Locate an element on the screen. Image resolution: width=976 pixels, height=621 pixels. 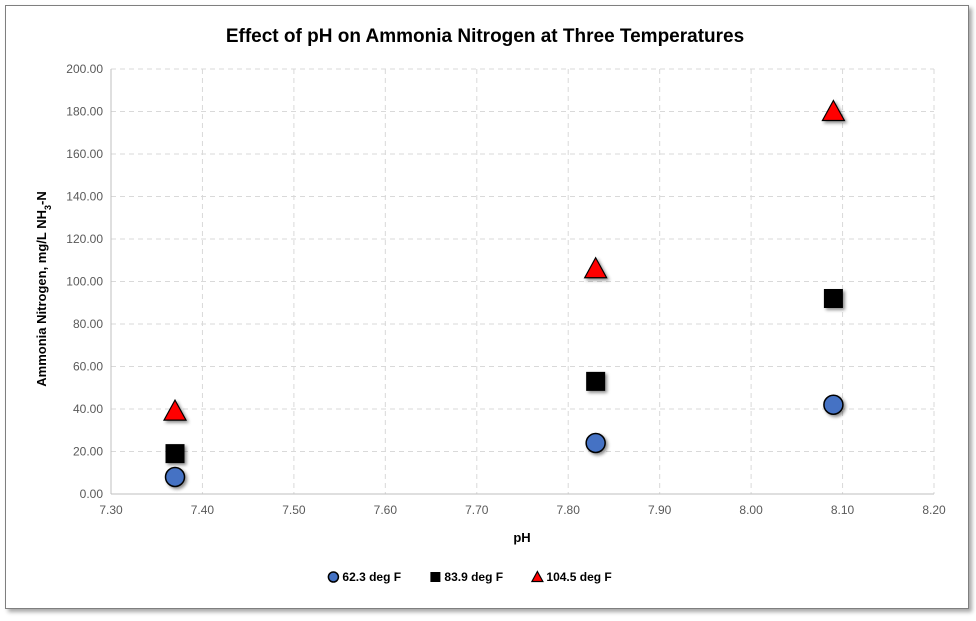
legend-marker-square is located at coordinates (435, 577).